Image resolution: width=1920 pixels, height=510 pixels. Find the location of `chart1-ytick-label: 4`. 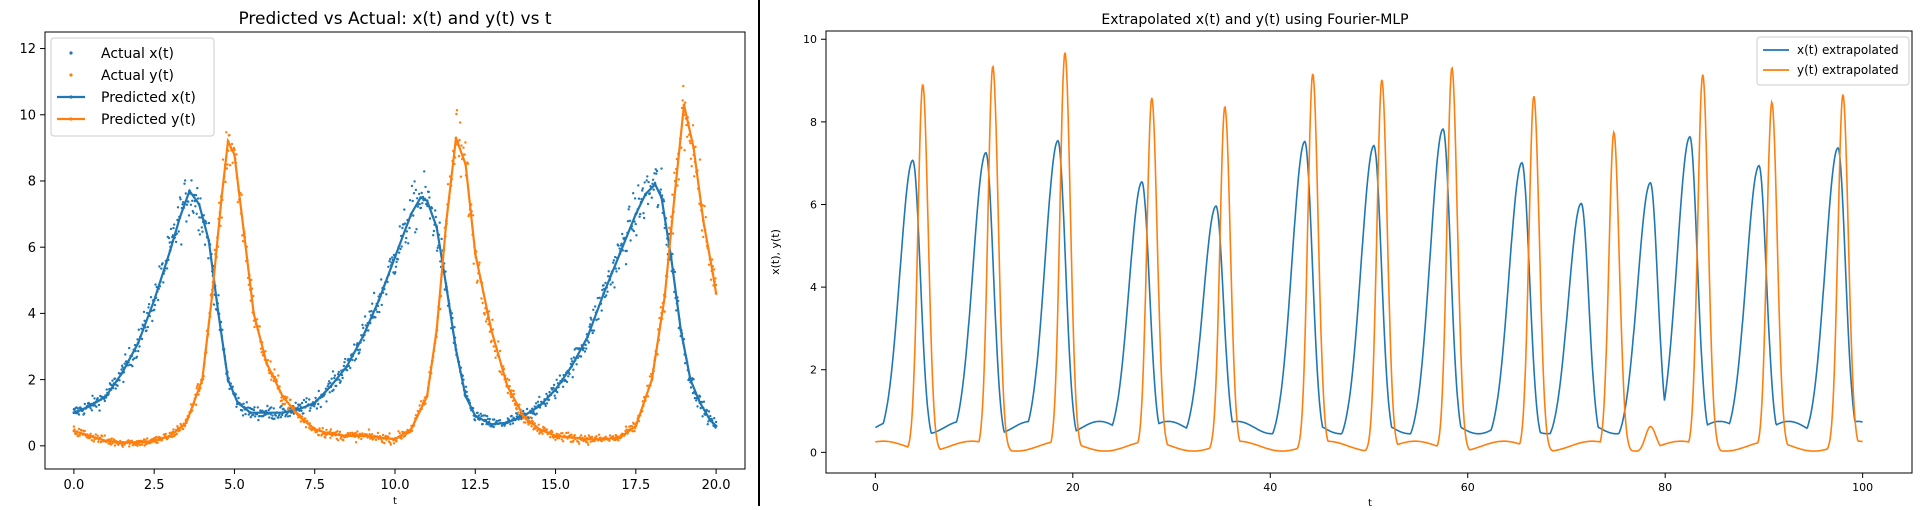

chart1-ytick-label: 4 is located at coordinates (32, 314).